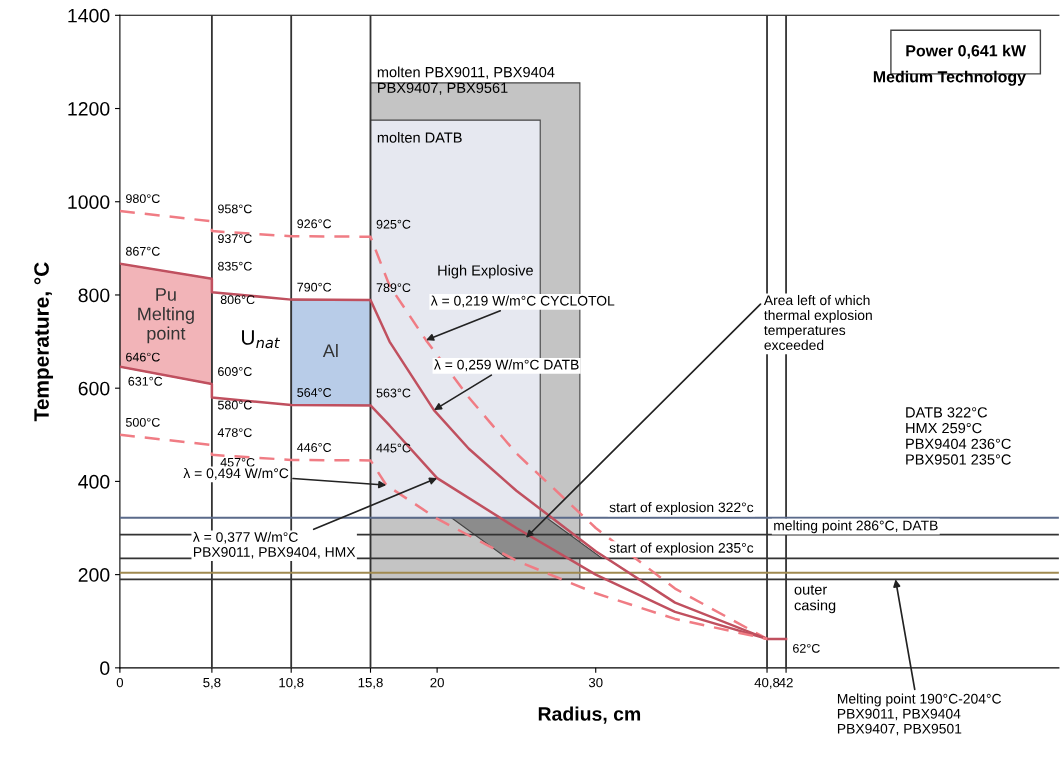 This screenshot has height=765, width=1061. I want to click on y-tick-label: 1400, so click(89, 15).